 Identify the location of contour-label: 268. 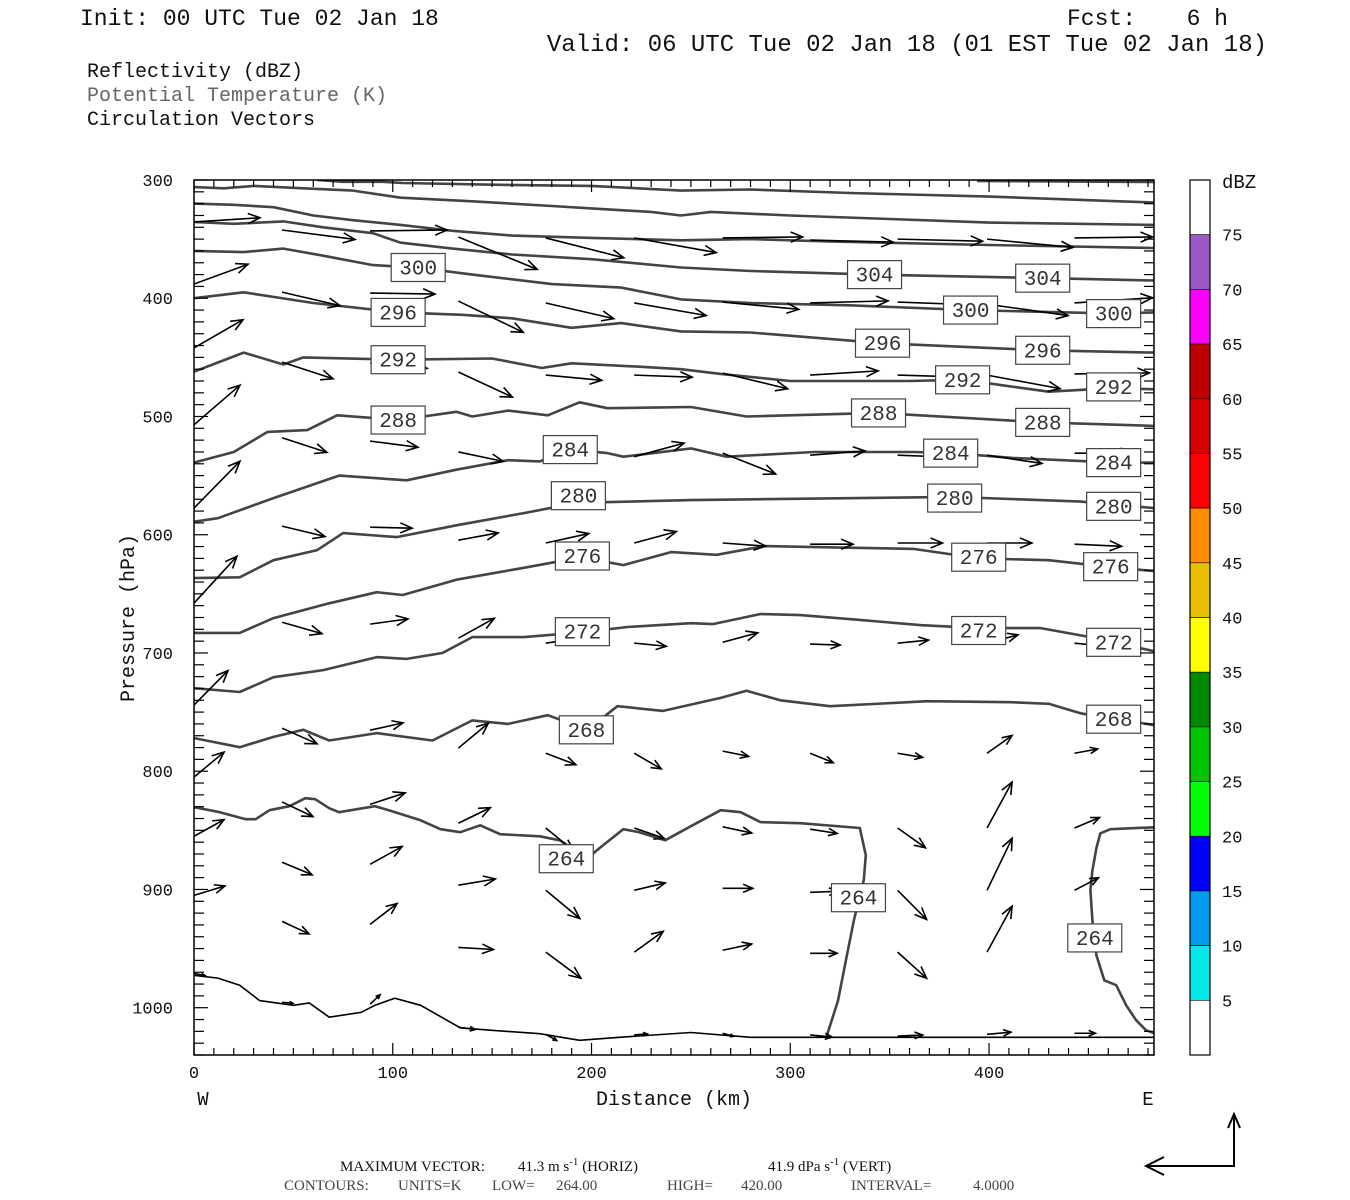
(586, 730).